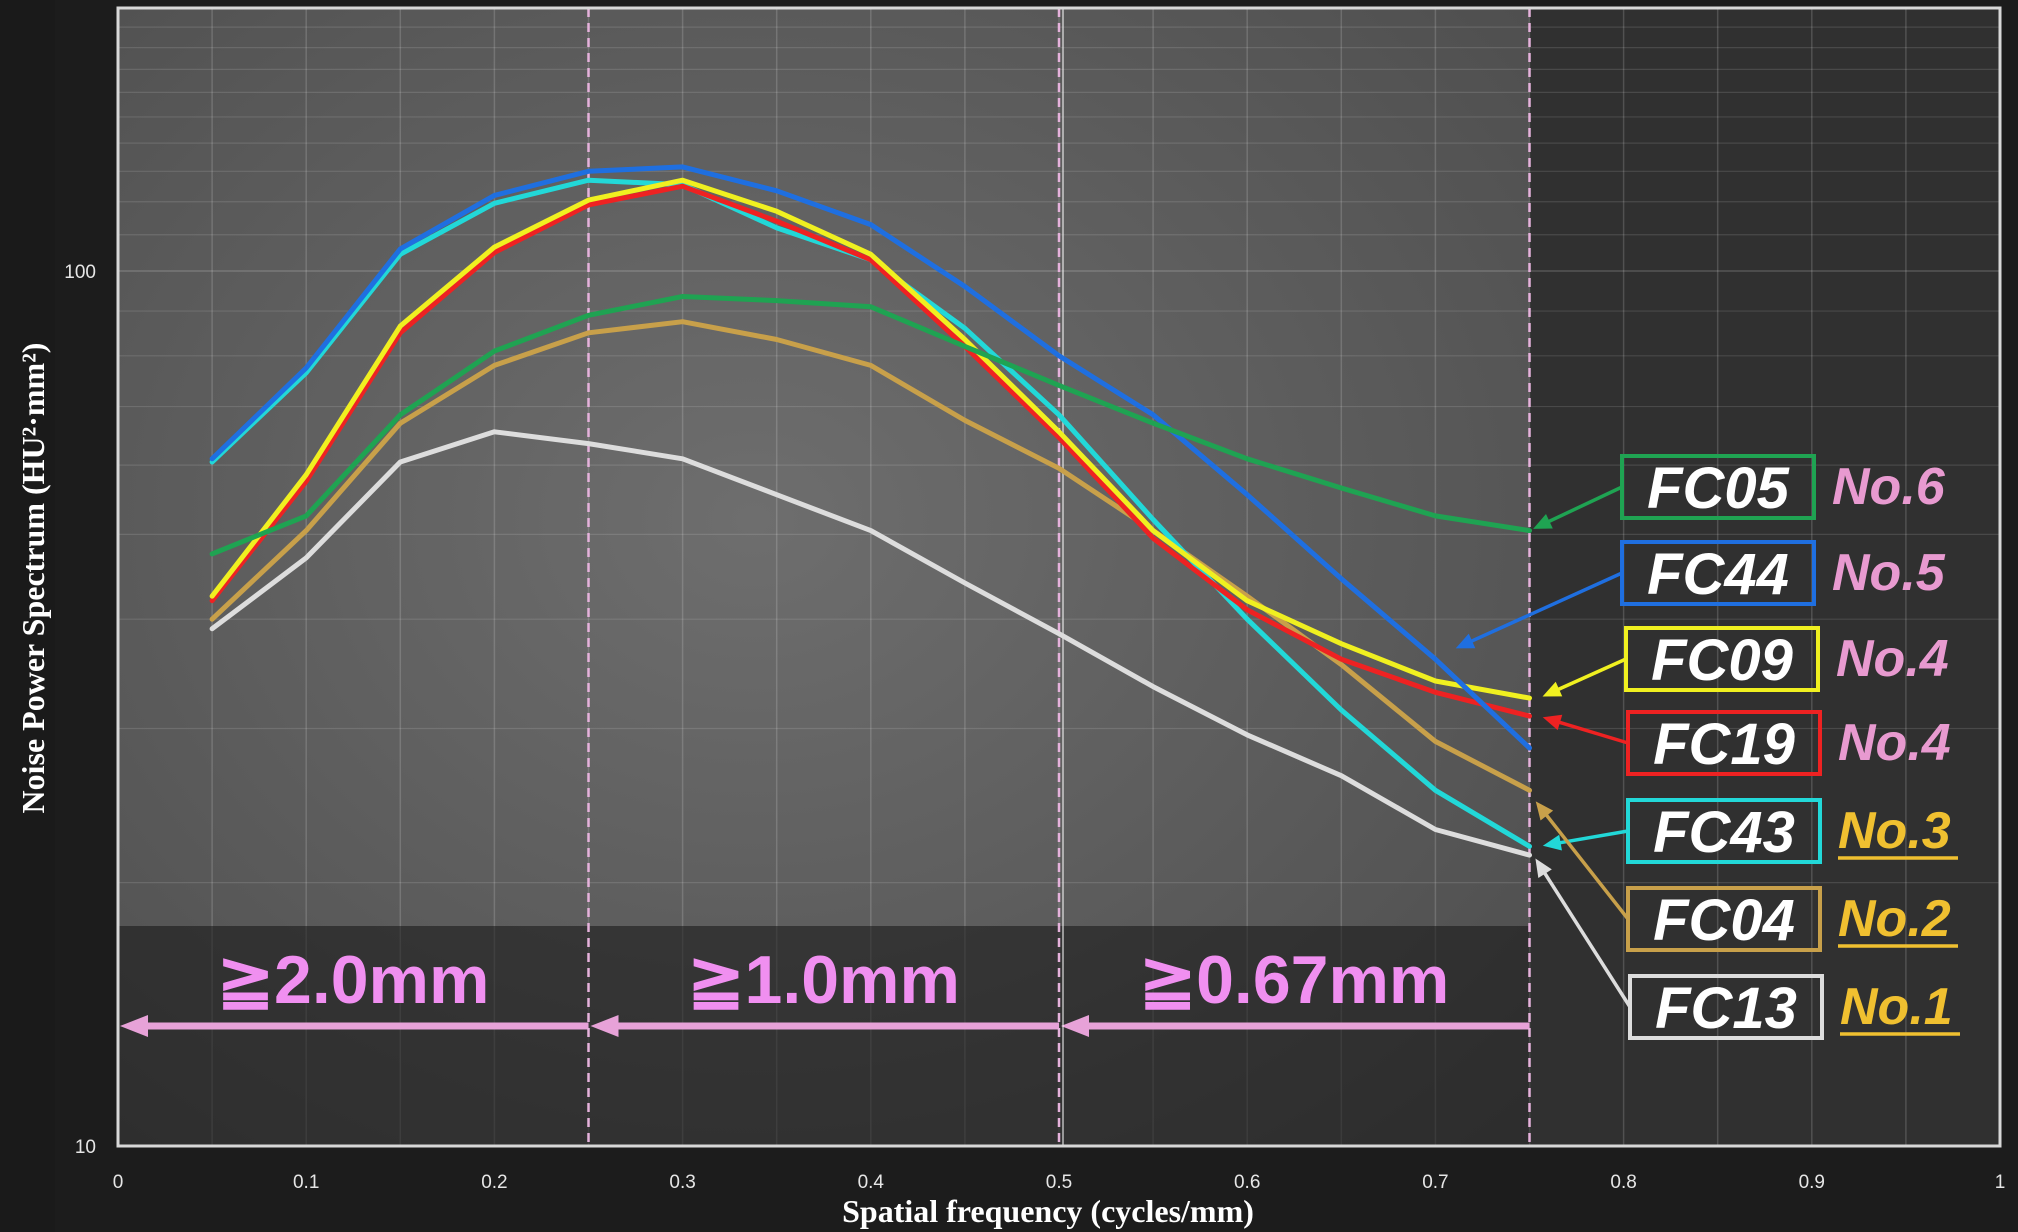 This screenshot has height=1232, width=2018. I want to click on x-tick-label: 0.3, so click(682, 1182).